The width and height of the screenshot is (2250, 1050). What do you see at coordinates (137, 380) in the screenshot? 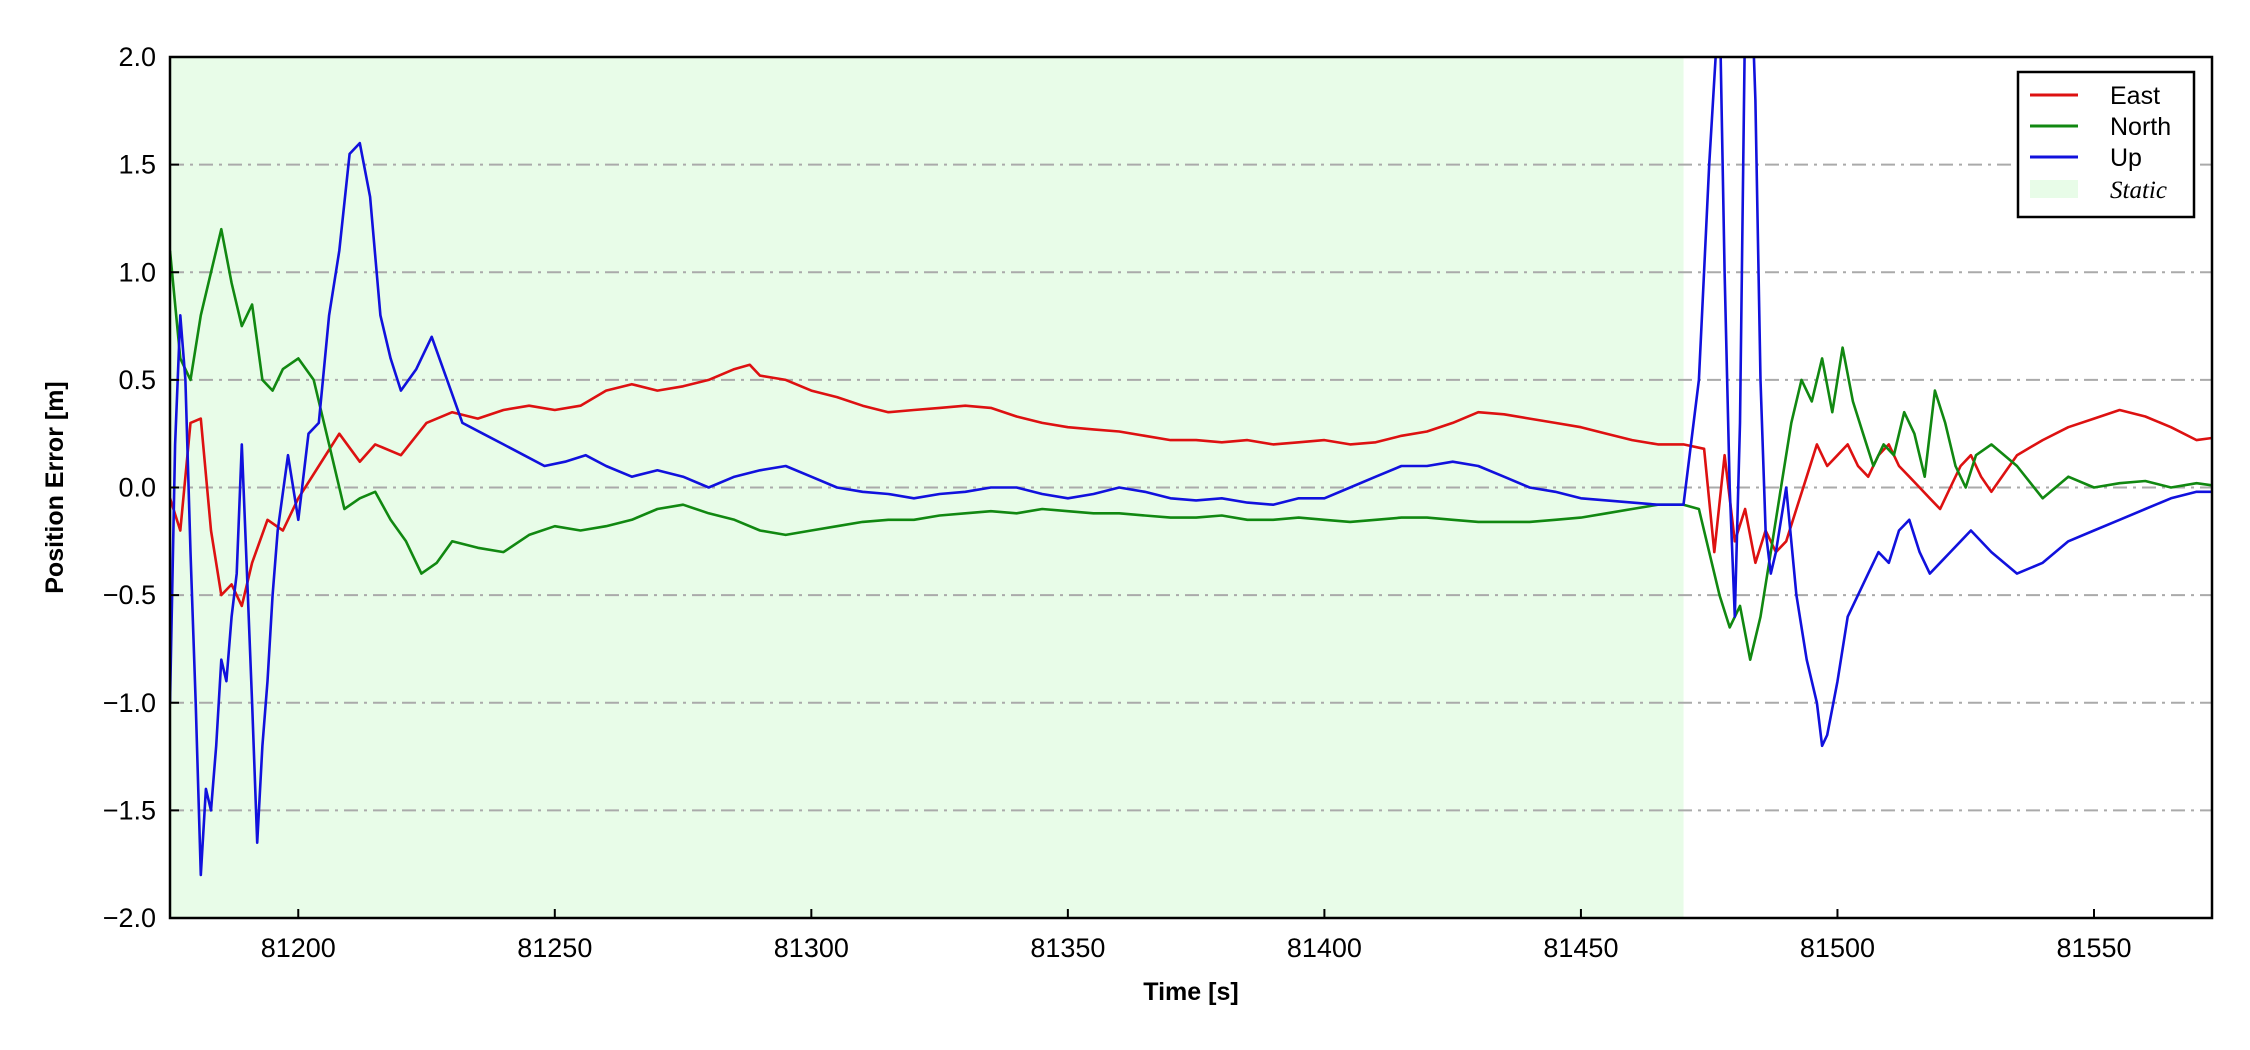
I see `y-tick-label: 0.5` at bounding box center [137, 380].